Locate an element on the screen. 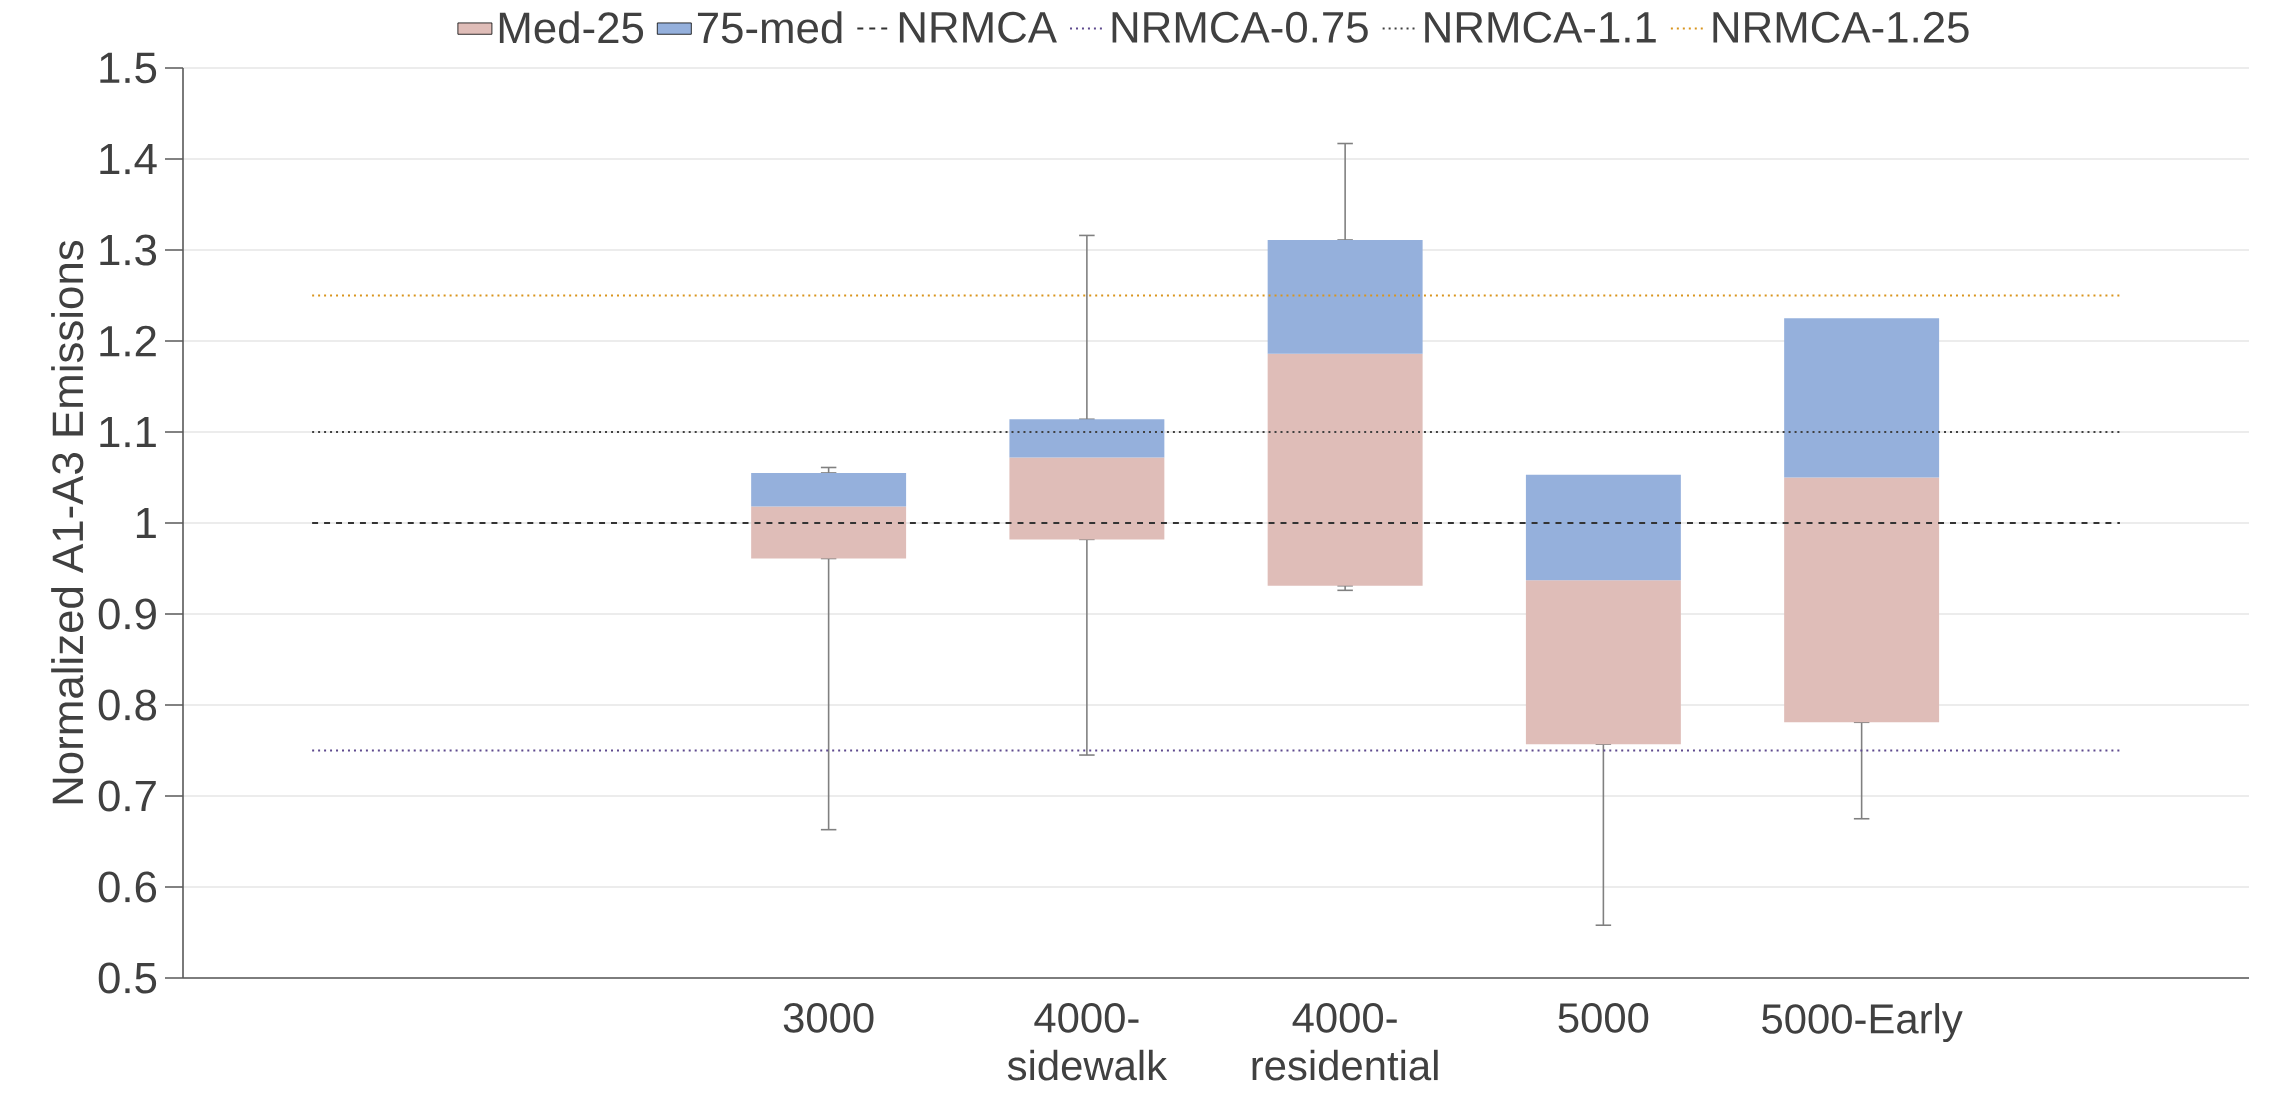 The width and height of the screenshot is (2292, 1110). y-tick-label: 1.2 is located at coordinates (128, 341).